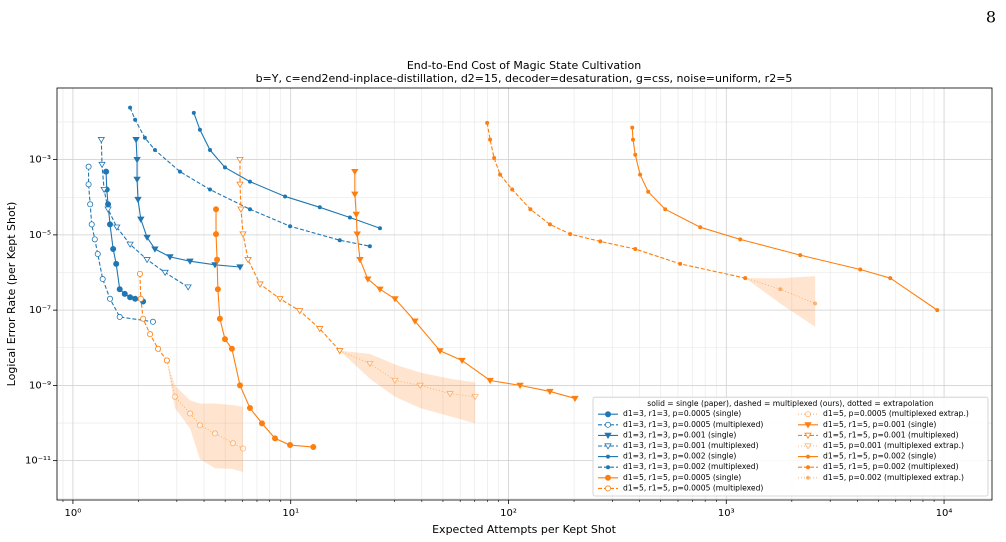 The height and width of the screenshot is (542, 1006). What do you see at coordinates (780, 301) in the screenshot?
I see `uncertainty-band` at bounding box center [780, 301].